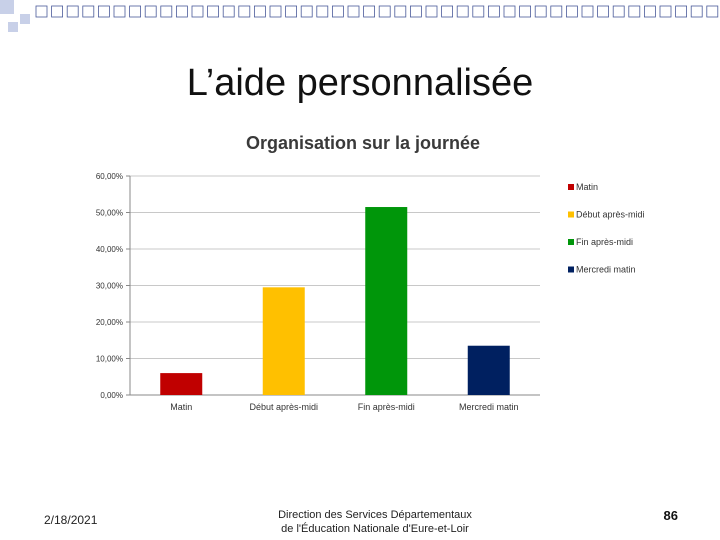 The image size is (720, 540). I want to click on footer-date: 2/18/2021, so click(71, 520).